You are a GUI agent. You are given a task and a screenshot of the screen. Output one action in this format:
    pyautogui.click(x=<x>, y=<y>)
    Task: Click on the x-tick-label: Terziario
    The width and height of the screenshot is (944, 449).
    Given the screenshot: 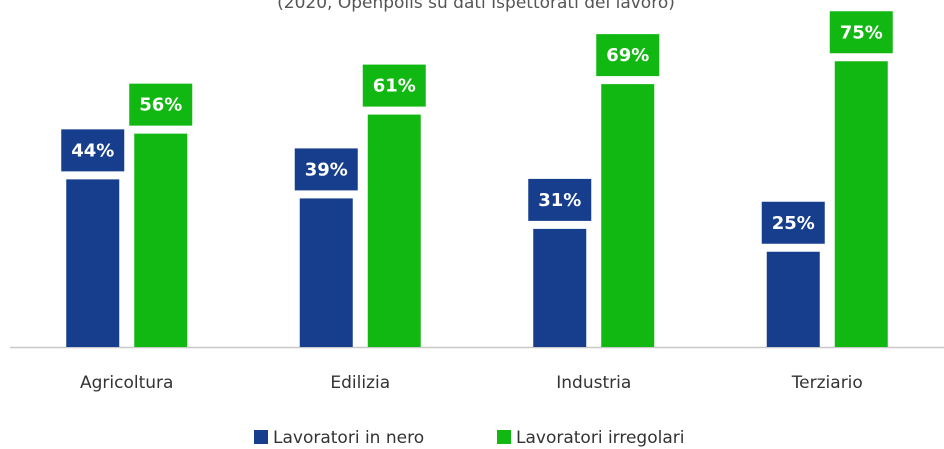 What is the action you would take?
    pyautogui.click(x=827, y=383)
    